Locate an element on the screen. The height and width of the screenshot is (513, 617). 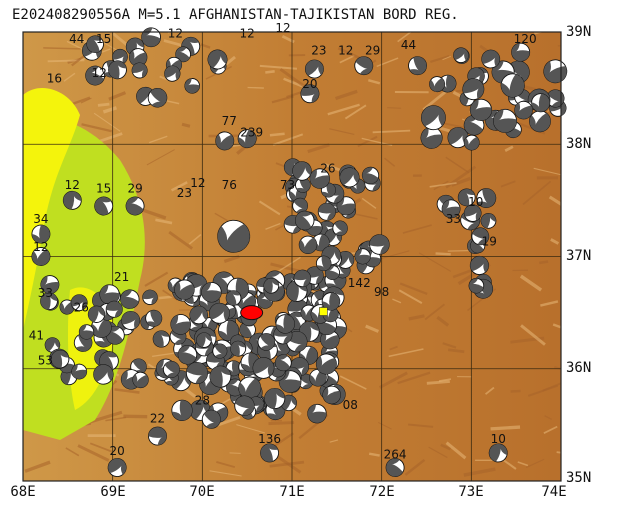
lat-label-37n: 37N is located at coordinates (578, 256).